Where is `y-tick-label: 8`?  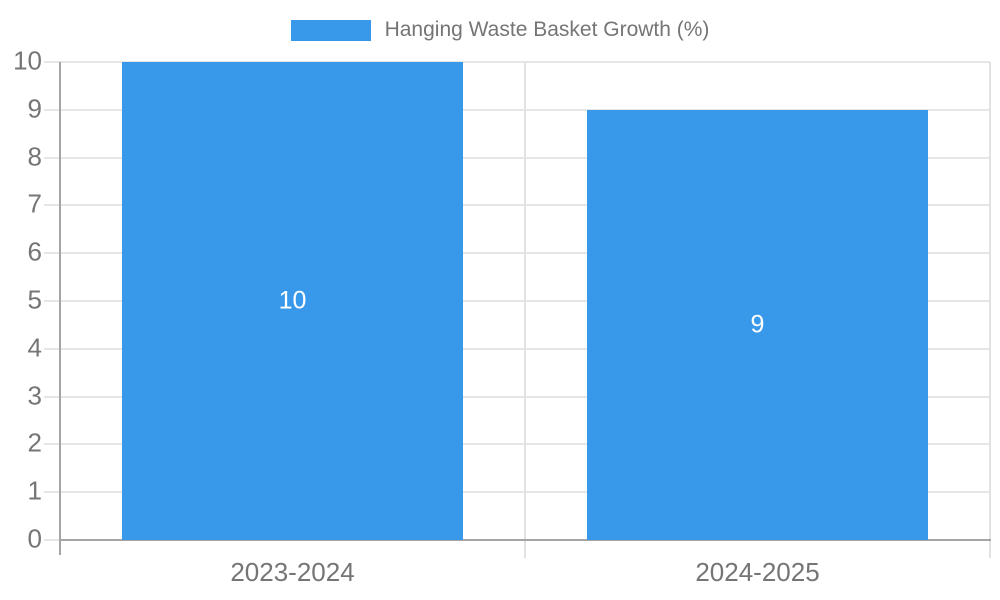 y-tick-label: 8 is located at coordinates (34, 155).